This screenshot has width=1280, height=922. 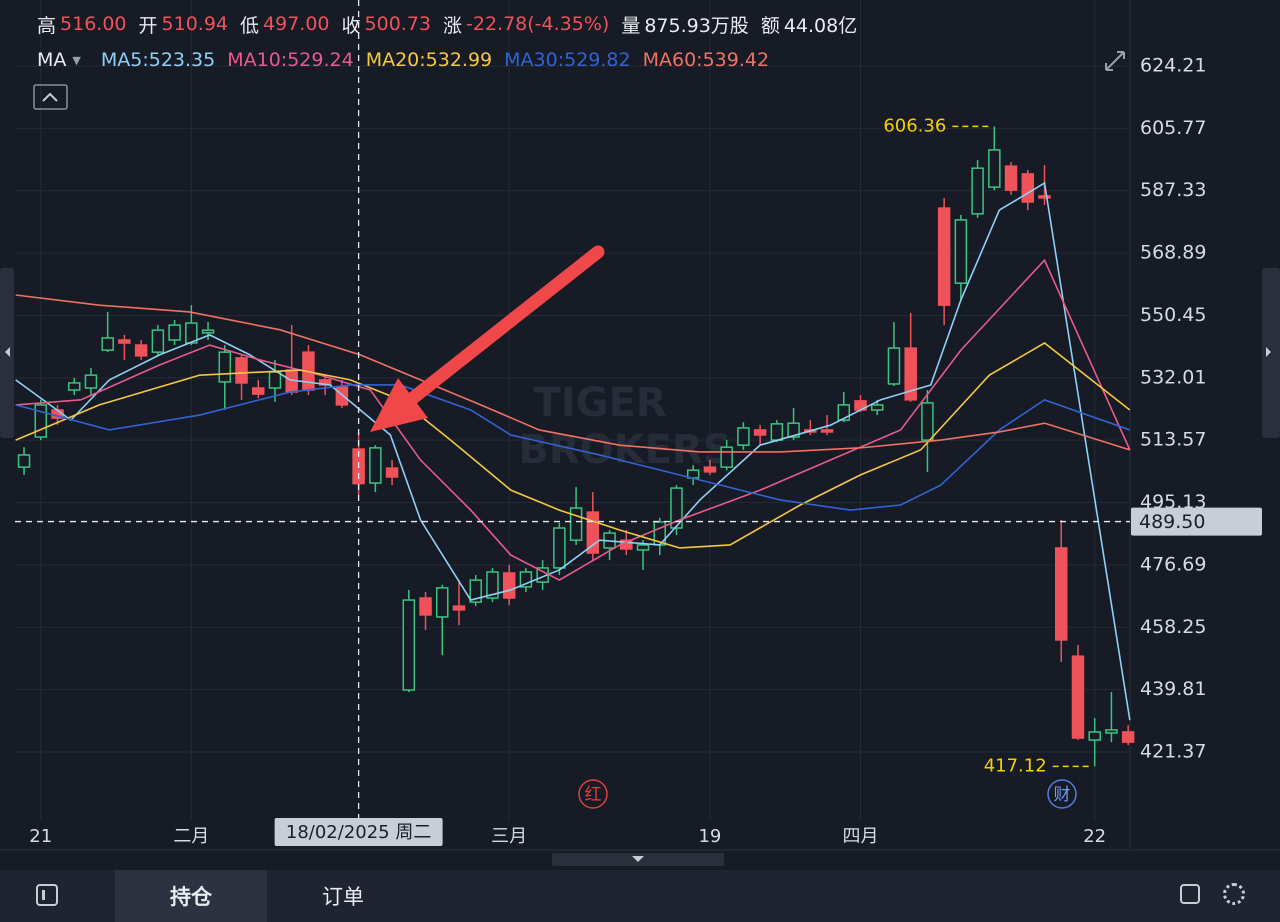 I want to click on bottom-bar: 持仓 订单, so click(x=640, y=896).